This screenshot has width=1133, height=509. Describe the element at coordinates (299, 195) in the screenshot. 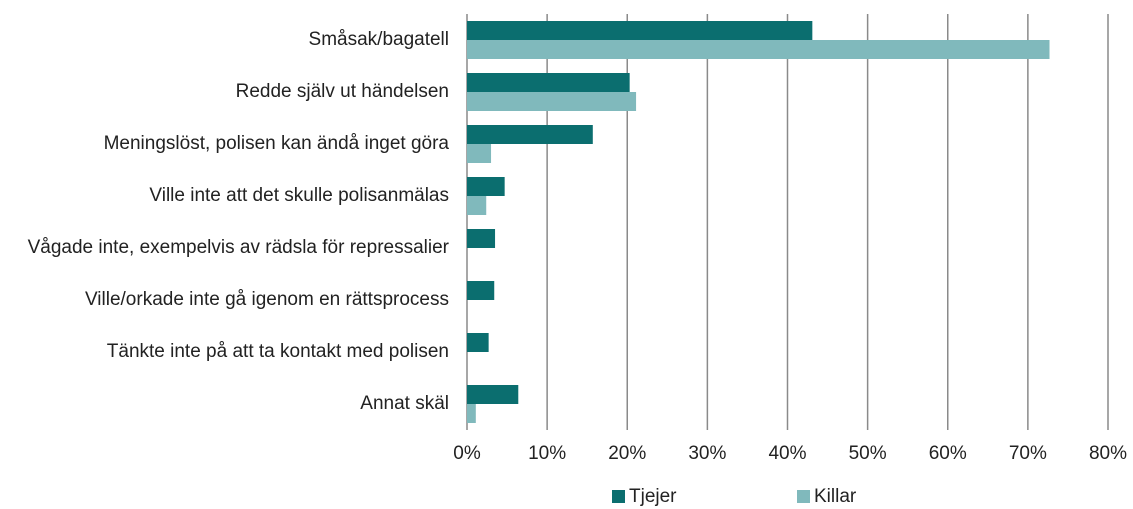

I see `y-tick-label: Ville inte att det skulle polisanmälas` at that location.